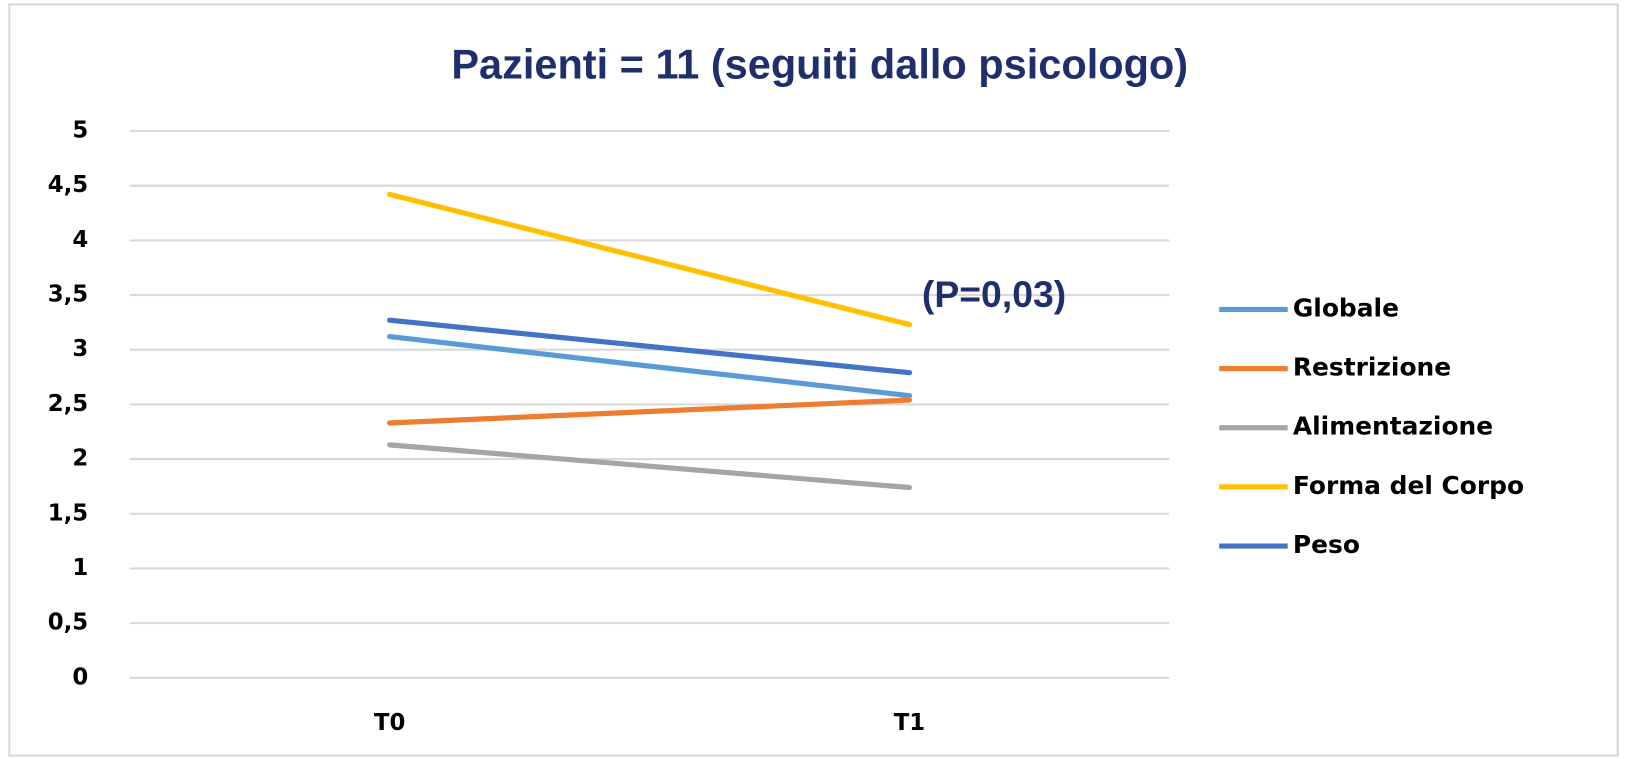  Describe the element at coordinates (80, 240) in the screenshot. I see `y-tick-label: 4` at that location.